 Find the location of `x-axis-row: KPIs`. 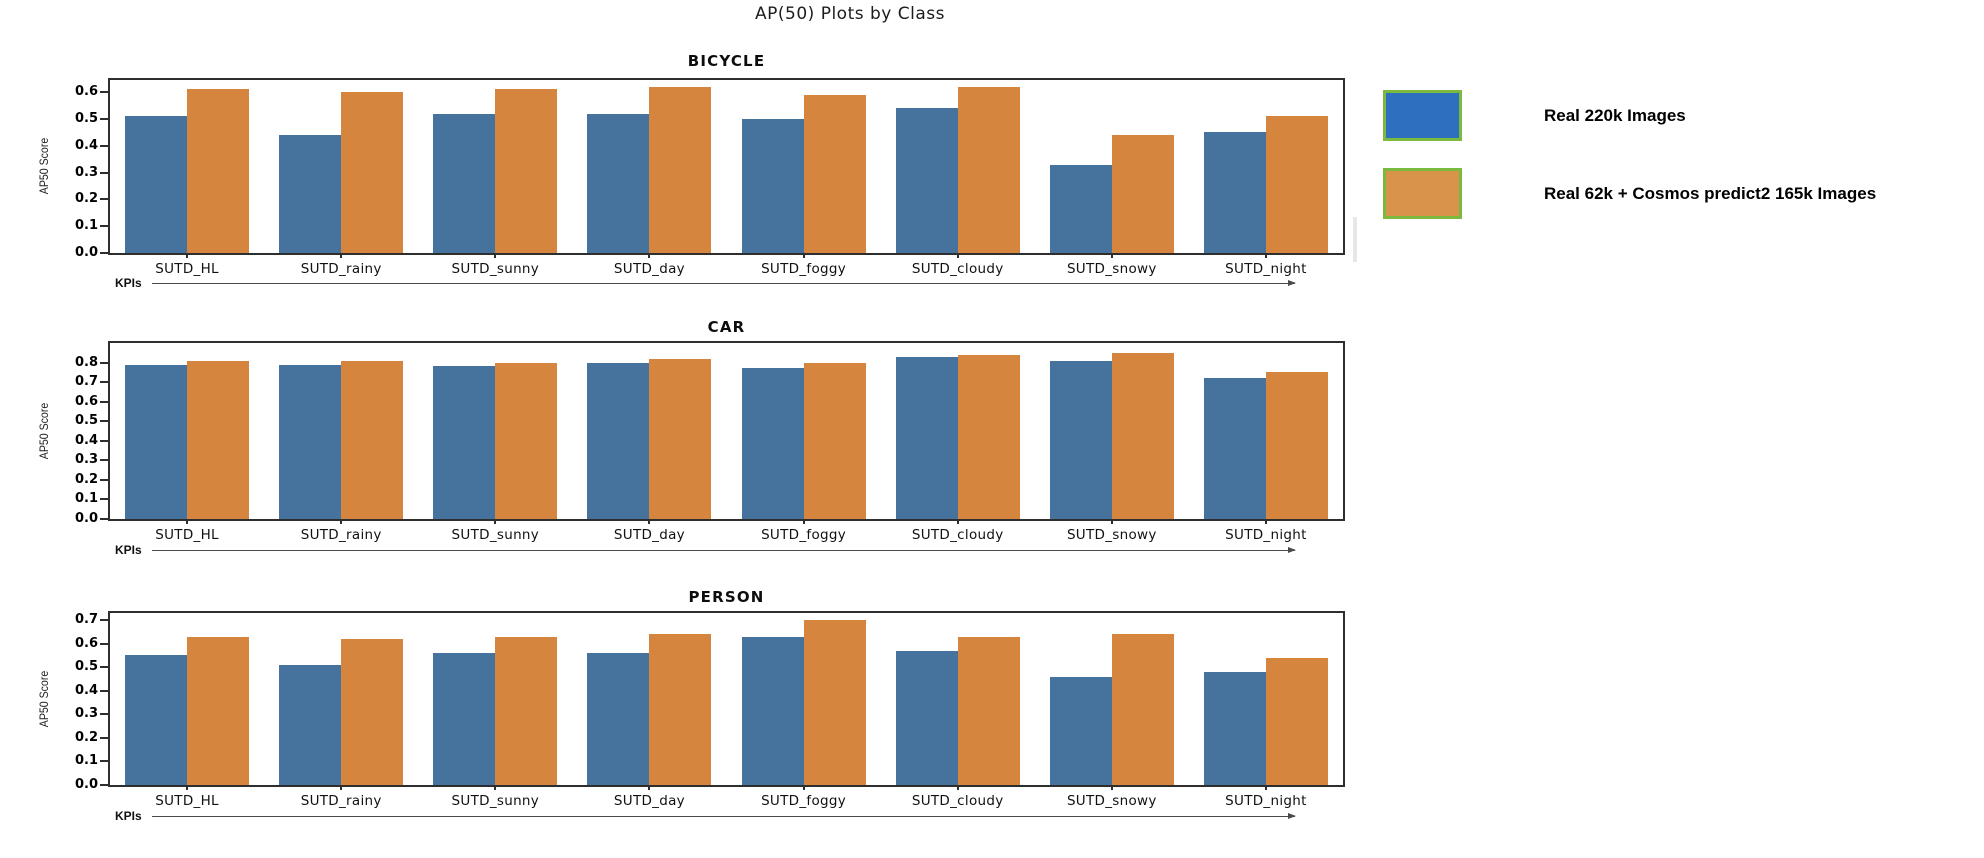

x-axis-row: KPIs is located at coordinates (706, 550).